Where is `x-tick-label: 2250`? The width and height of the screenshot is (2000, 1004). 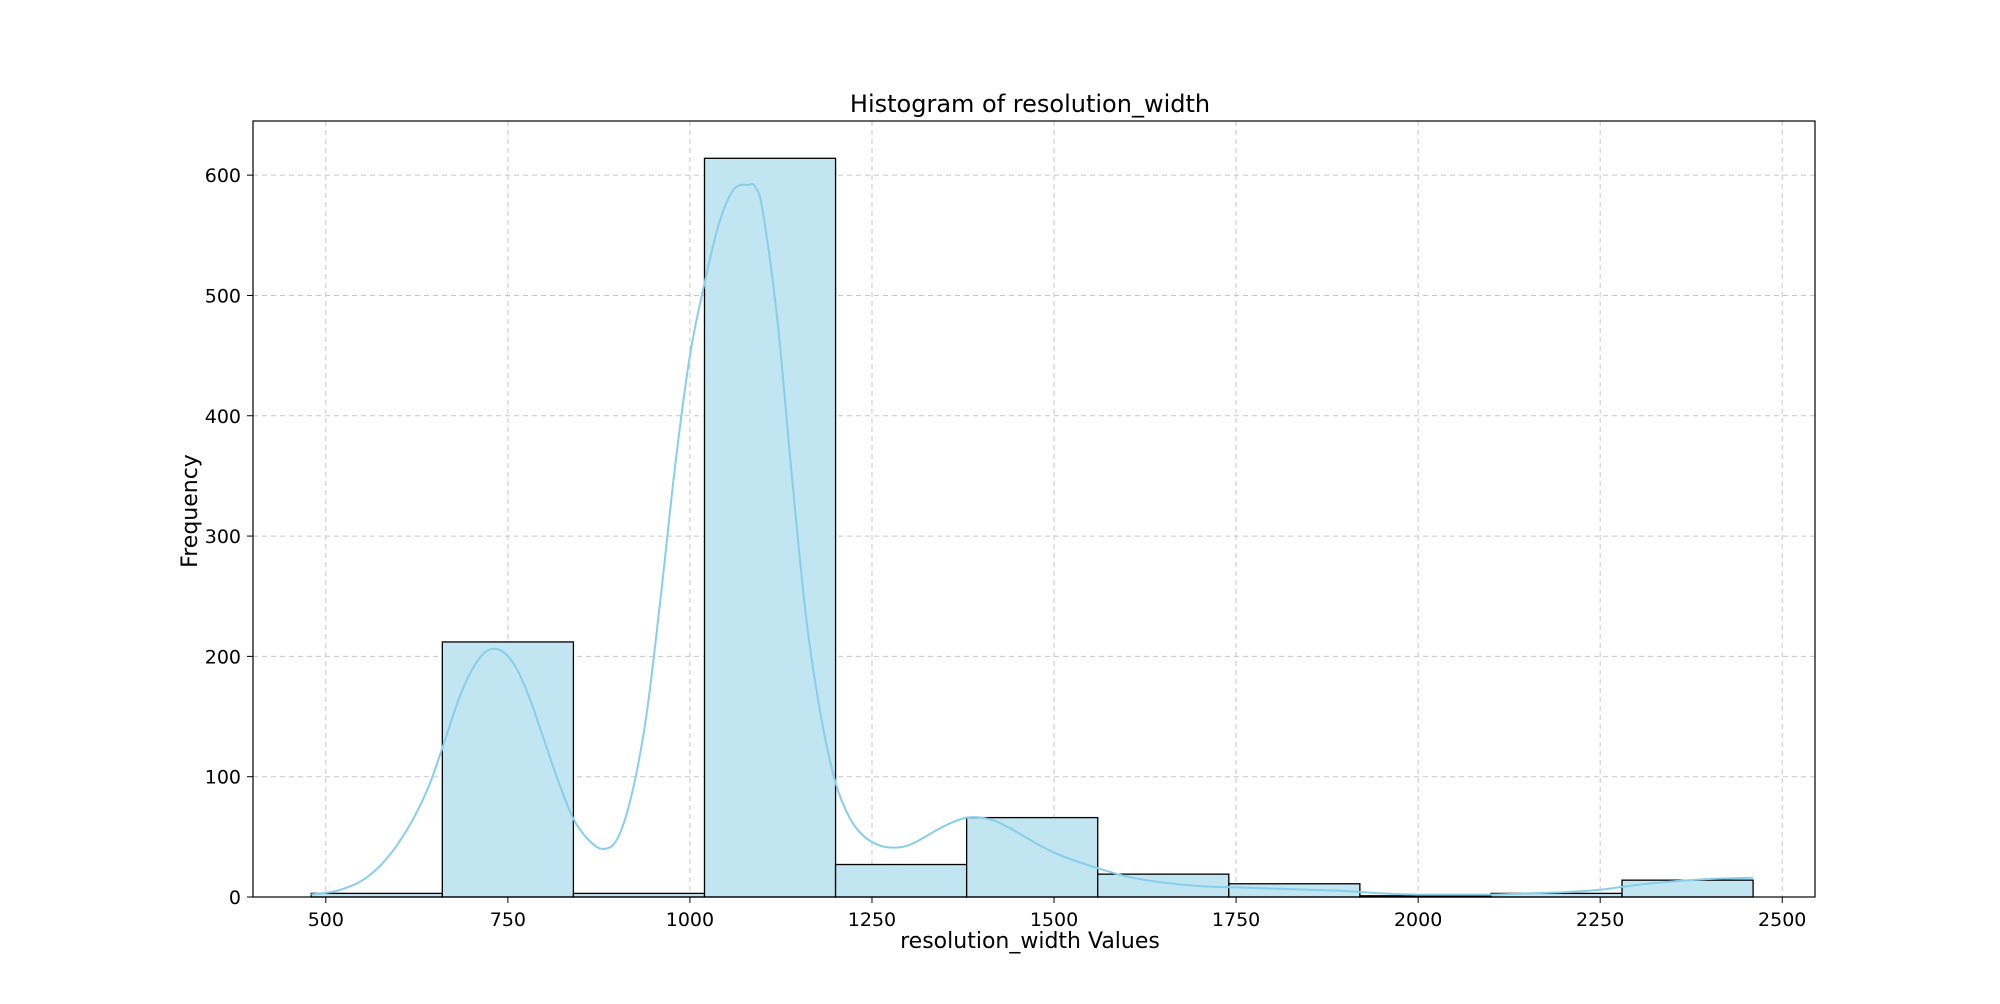 x-tick-label: 2250 is located at coordinates (1600, 920).